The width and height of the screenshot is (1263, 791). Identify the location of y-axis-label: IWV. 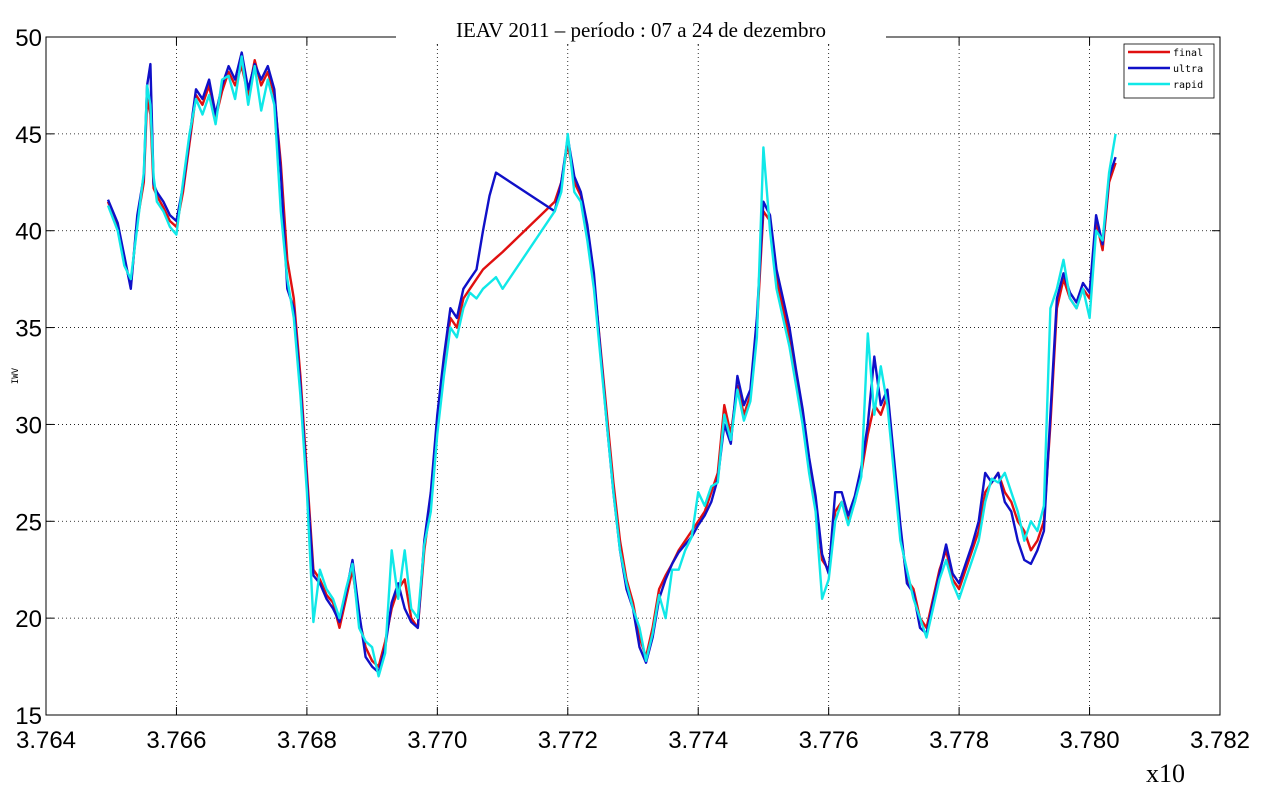
(16, 375).